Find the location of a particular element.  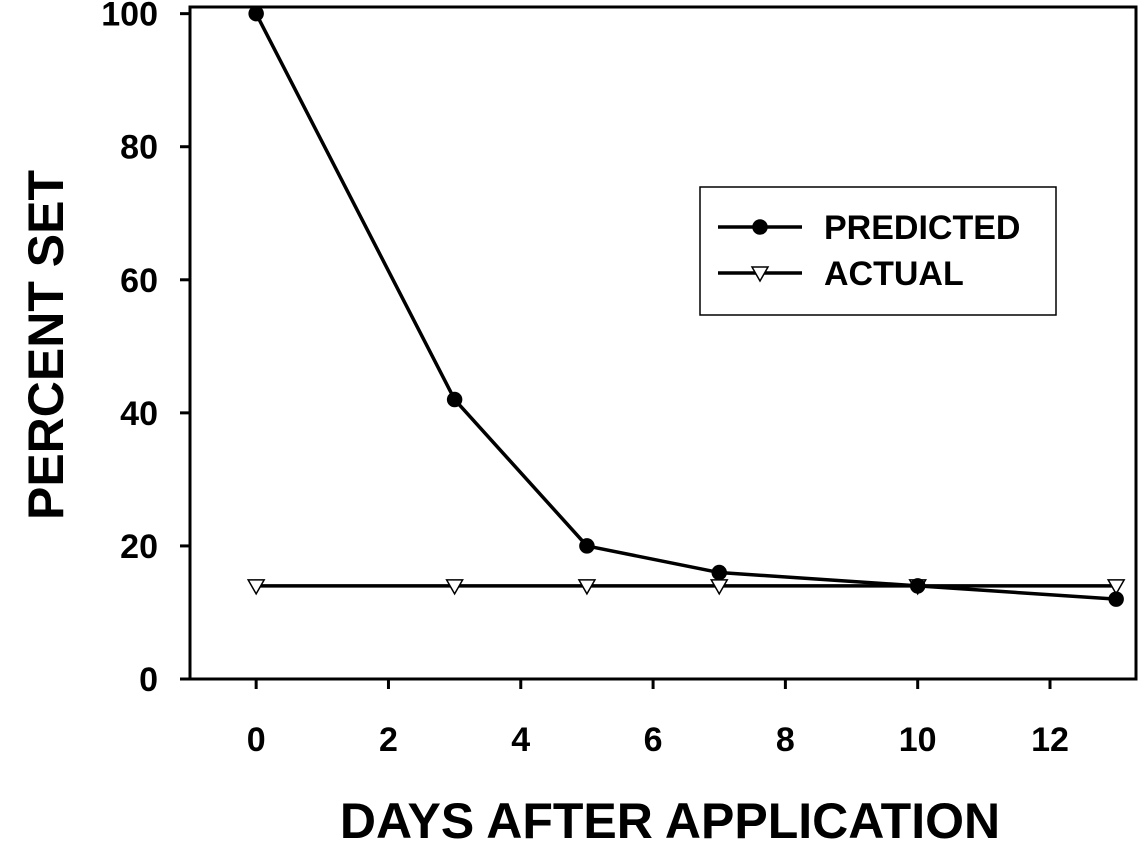

y-tick-label: 40 is located at coordinates (139, 414).